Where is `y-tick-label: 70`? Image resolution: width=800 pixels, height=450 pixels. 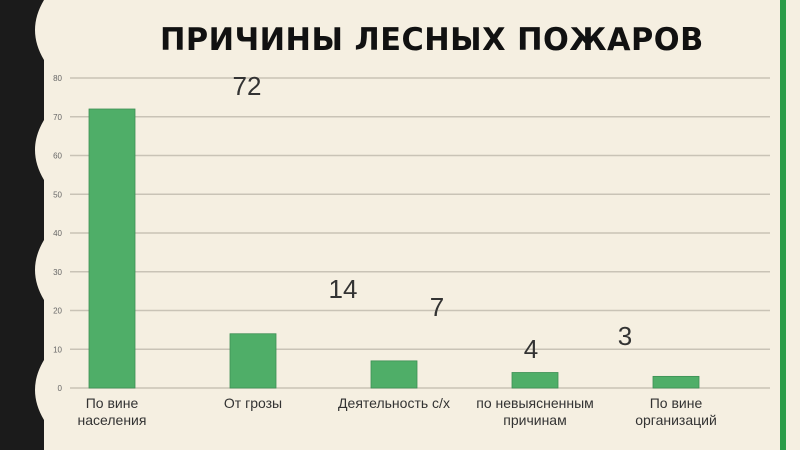 y-tick-label: 70 is located at coordinates (57, 117).